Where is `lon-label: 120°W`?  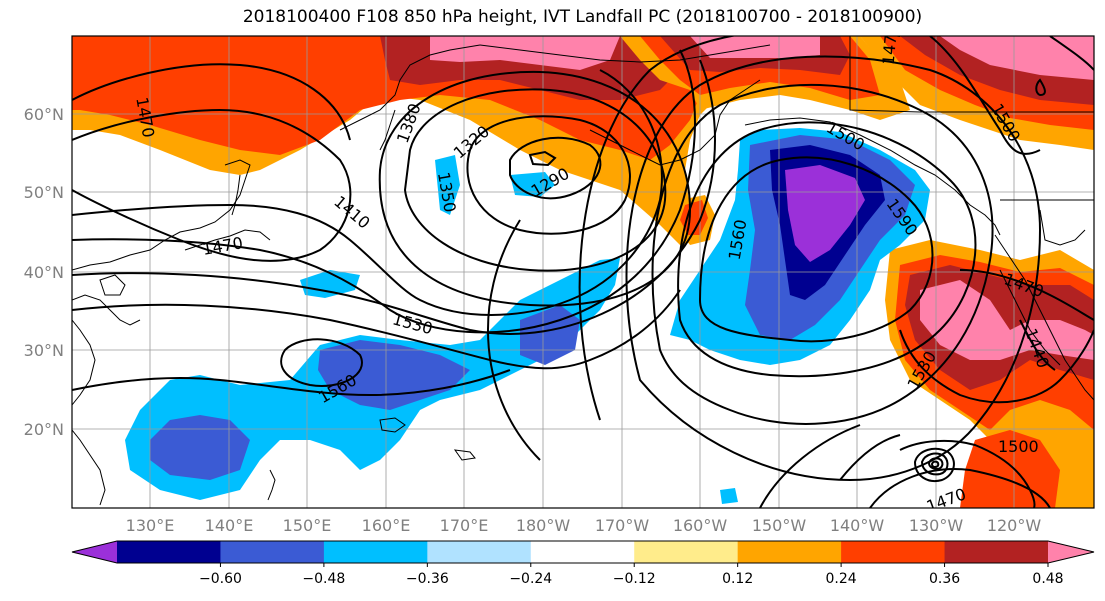
lon-label: 120°W is located at coordinates (1014, 525).